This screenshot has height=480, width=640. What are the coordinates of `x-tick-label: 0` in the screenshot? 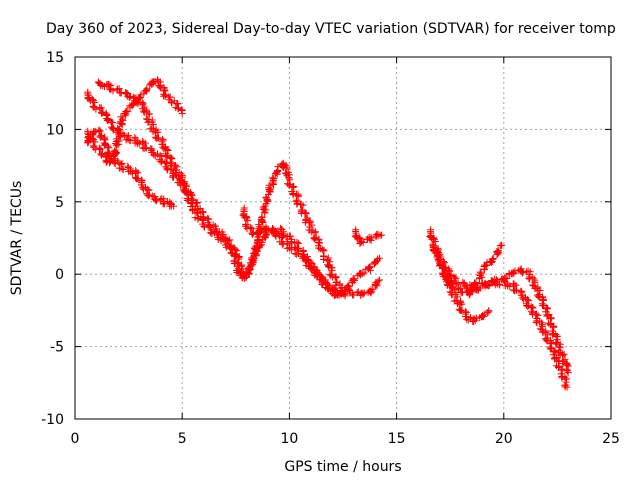 It's located at (75, 439).